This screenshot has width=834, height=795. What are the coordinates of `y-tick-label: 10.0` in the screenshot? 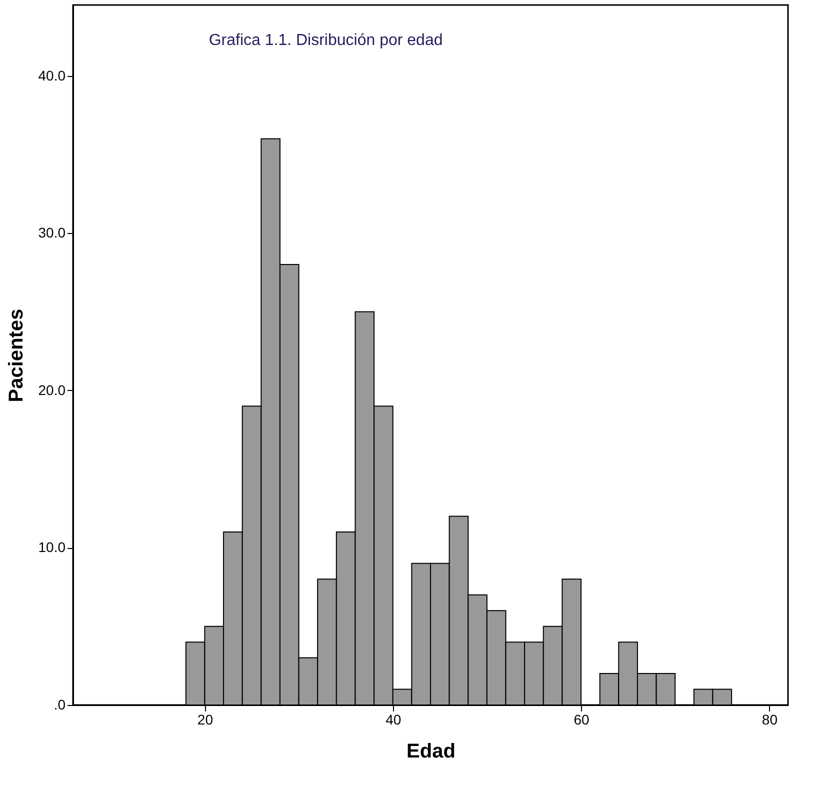 It's located at (52, 547).